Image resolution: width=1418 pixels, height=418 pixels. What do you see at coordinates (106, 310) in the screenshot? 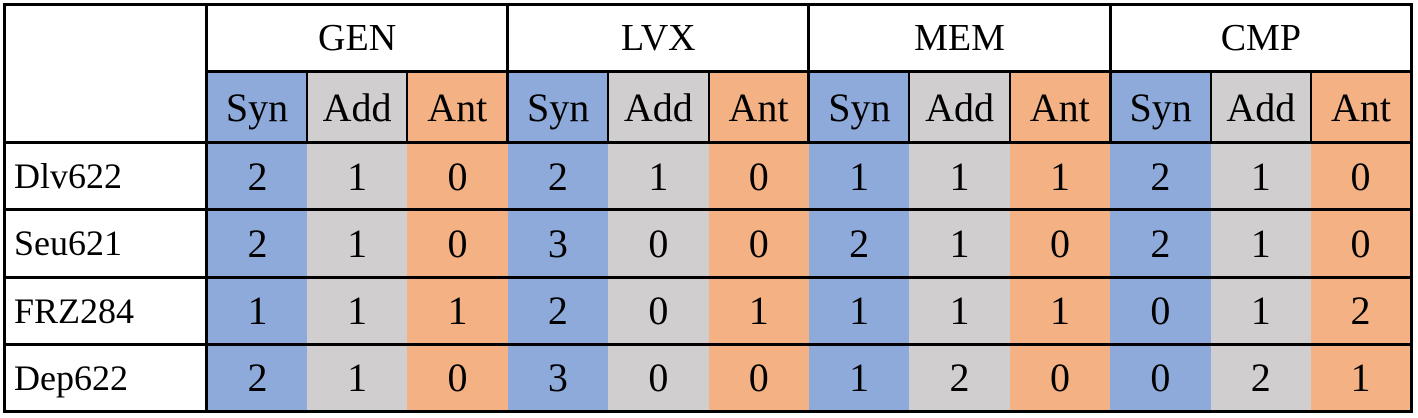
I see `row-label: FRZ284` at bounding box center [106, 310].